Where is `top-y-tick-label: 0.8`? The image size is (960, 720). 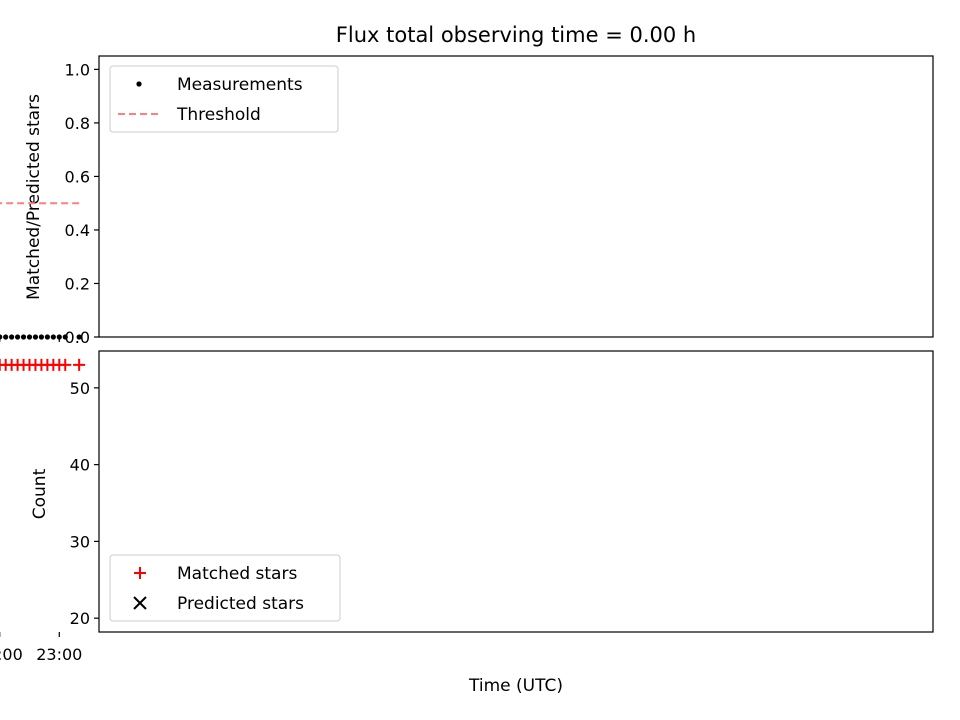 top-y-tick-label: 0.8 is located at coordinates (77, 123).